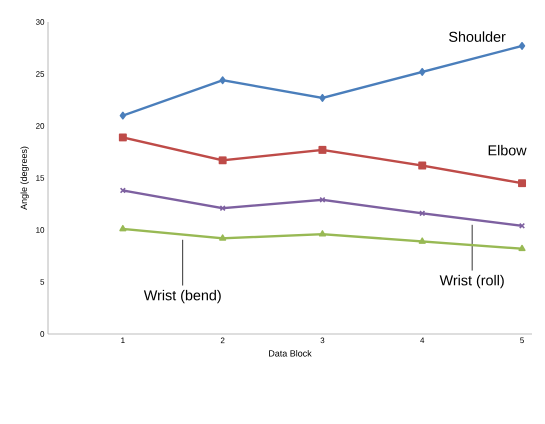  I want to click on series-label: Elbow, so click(507, 150).